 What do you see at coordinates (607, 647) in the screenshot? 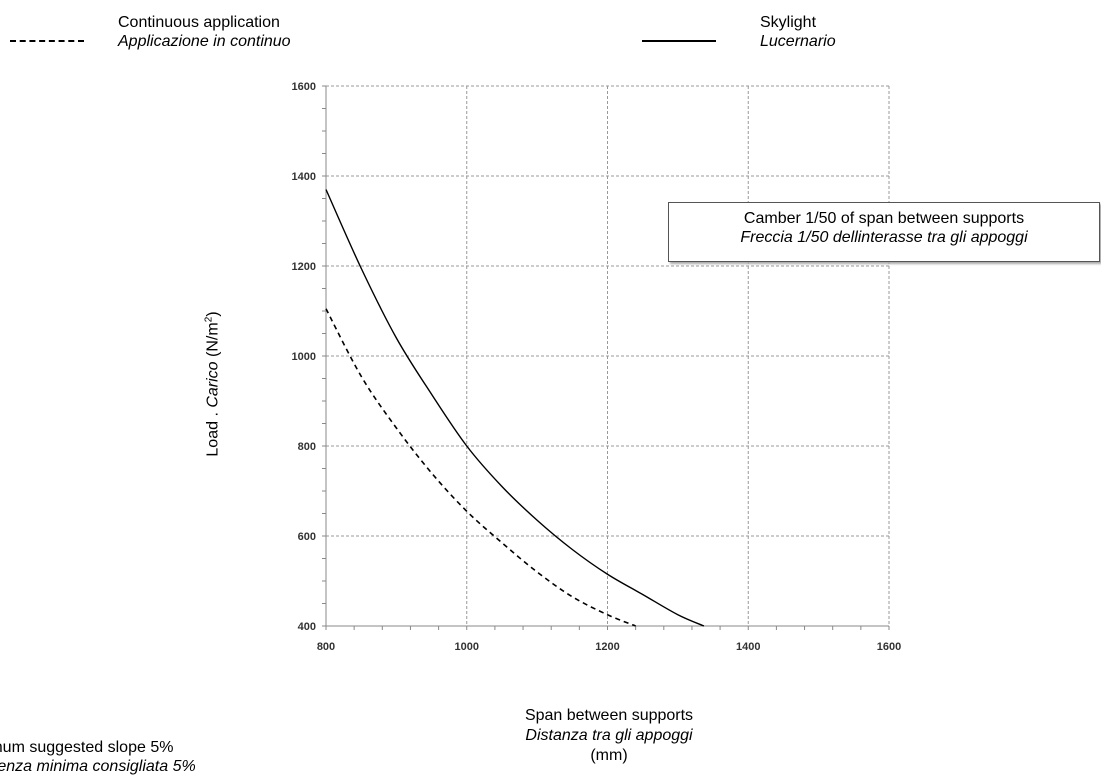
I see `x-tick-label: 1200` at bounding box center [607, 647].